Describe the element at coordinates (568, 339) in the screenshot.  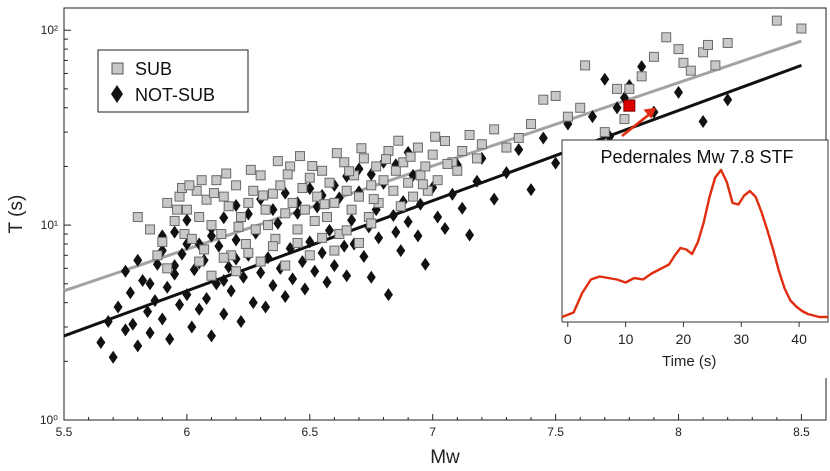
I see `inset-x-tick-label: 0` at that location.